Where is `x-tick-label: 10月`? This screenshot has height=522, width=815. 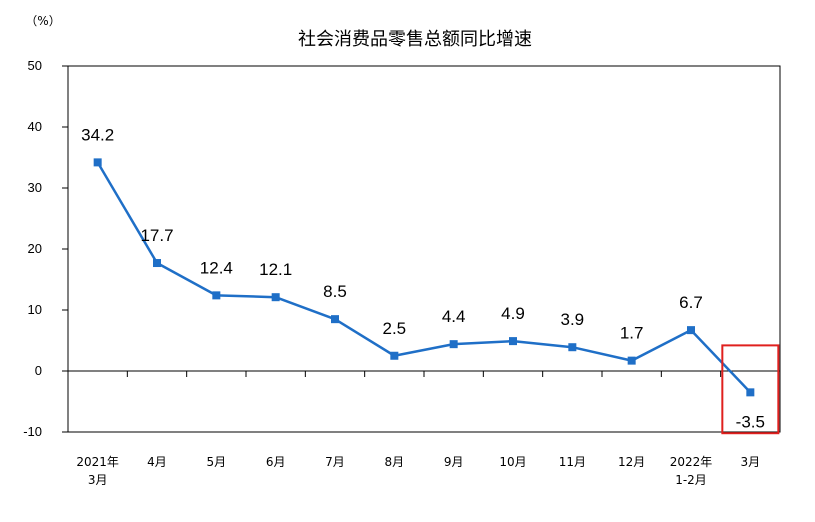
x-tick-label: 10月 is located at coordinates (512, 462).